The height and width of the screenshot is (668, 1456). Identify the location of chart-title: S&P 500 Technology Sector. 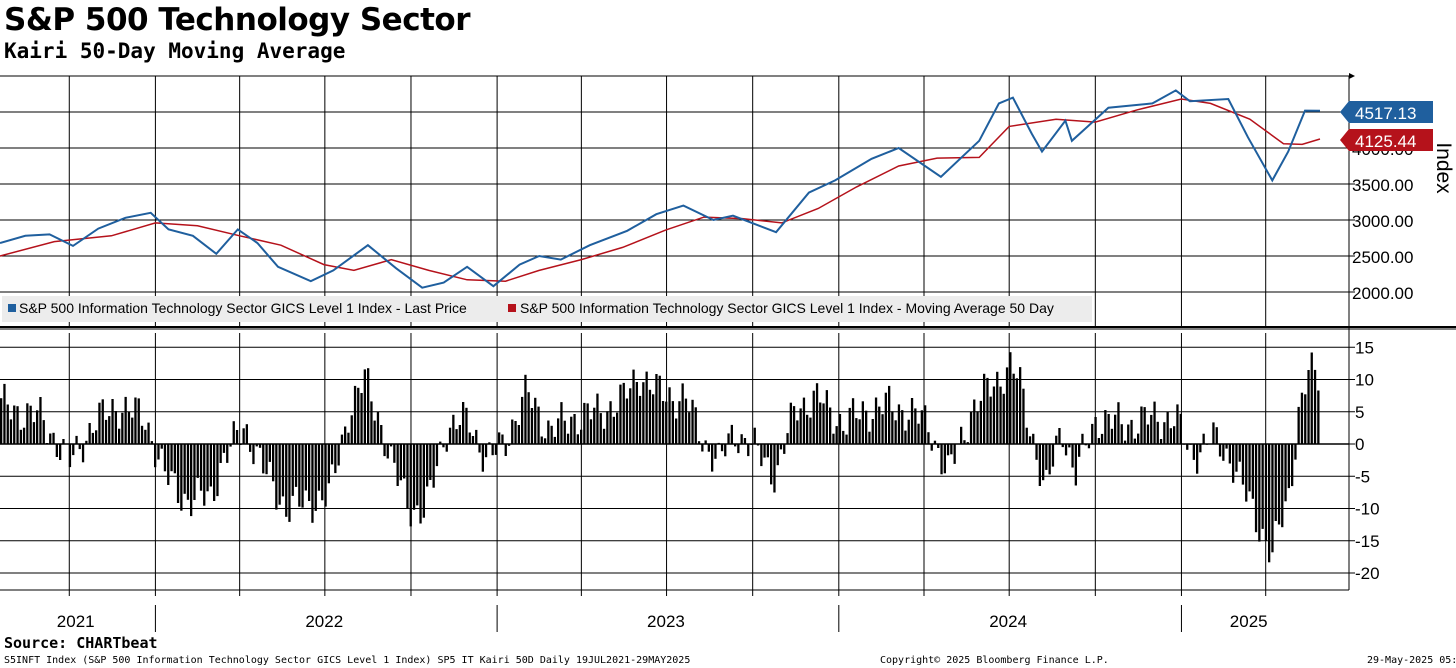
(237, 20).